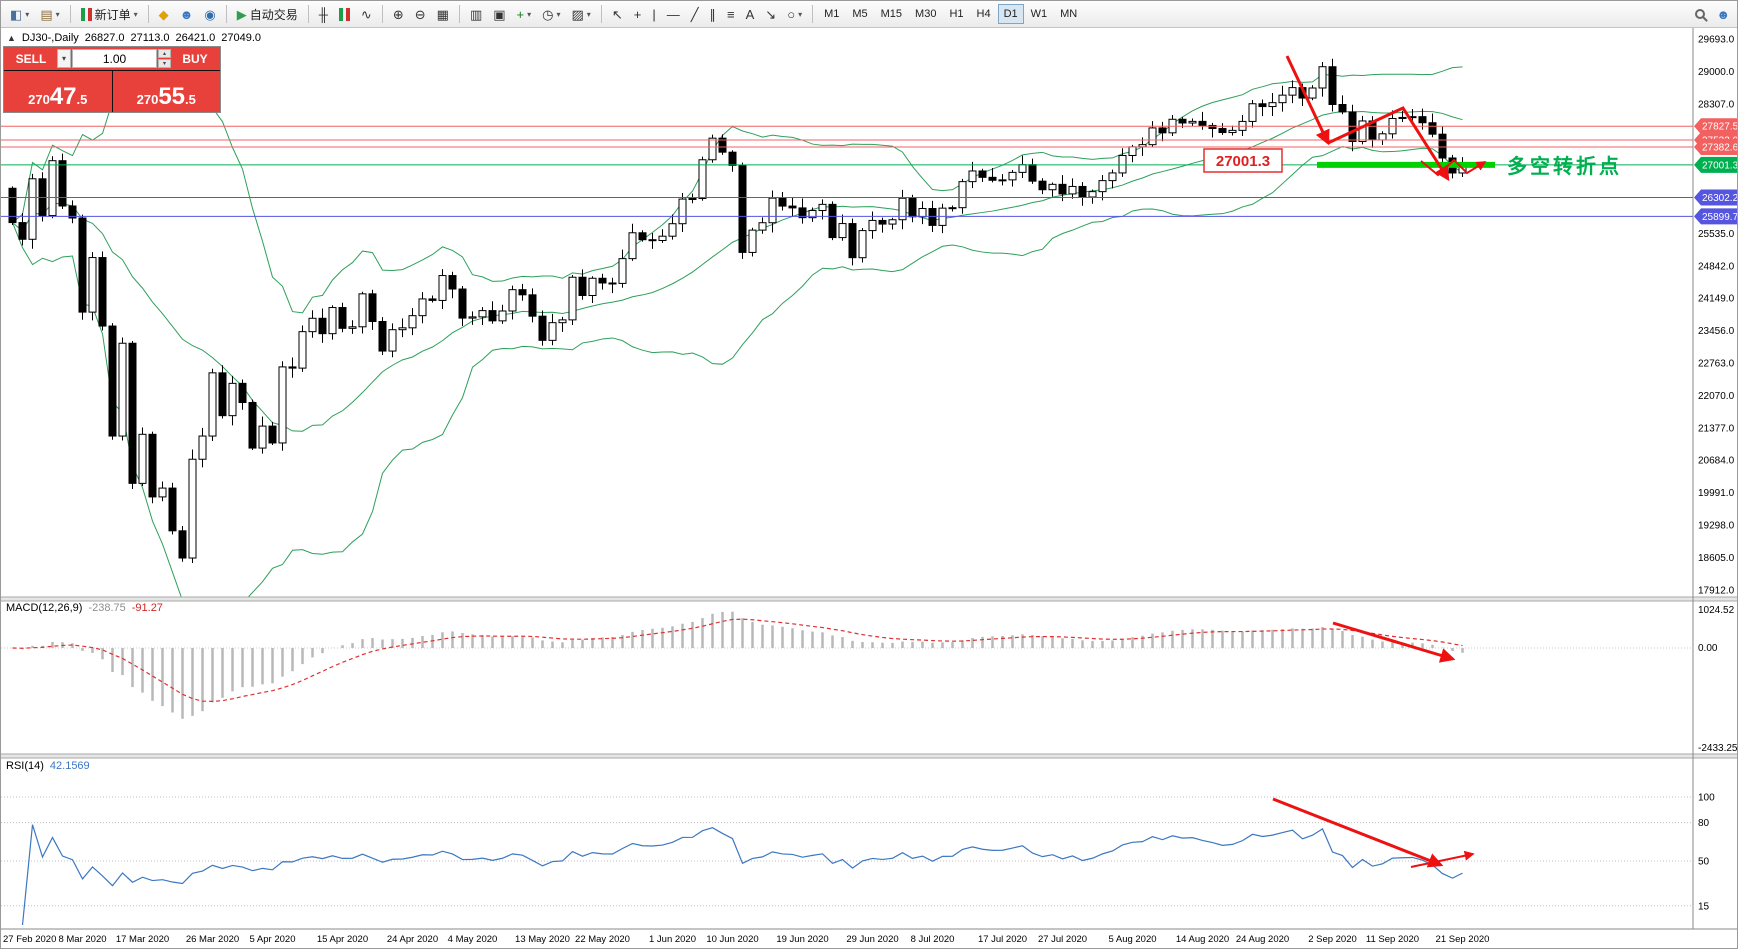  I want to click on timeframe-m15-button: M15, so click(891, 14).